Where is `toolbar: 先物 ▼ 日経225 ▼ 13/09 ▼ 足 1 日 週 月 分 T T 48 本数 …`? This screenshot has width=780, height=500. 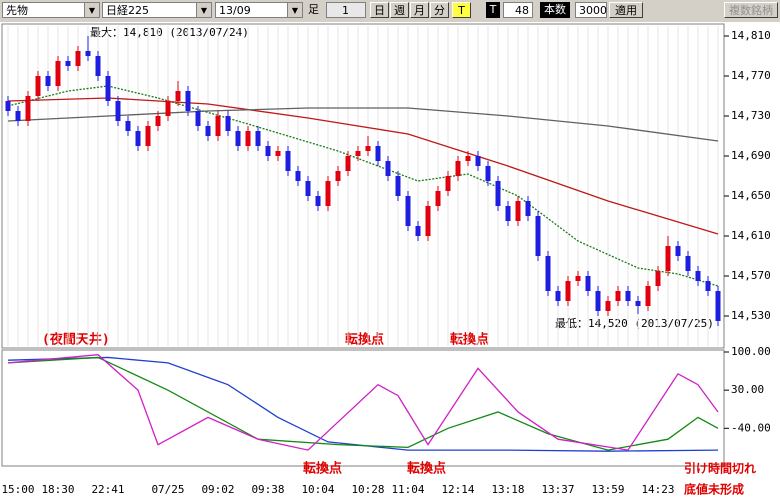 toolbar: 先物 ▼ 日経225 ▼ 13/09 ▼ 足 1 日 週 月 分 T T 48 本数 … is located at coordinates (390, 11).